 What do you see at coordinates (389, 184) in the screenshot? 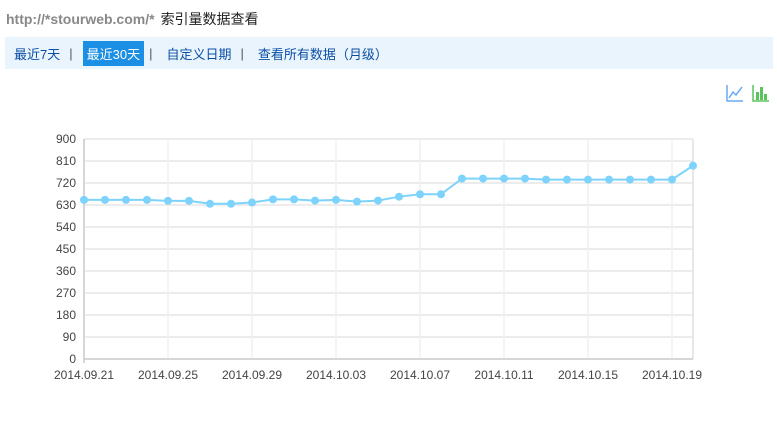
I see `series-line` at bounding box center [389, 184].